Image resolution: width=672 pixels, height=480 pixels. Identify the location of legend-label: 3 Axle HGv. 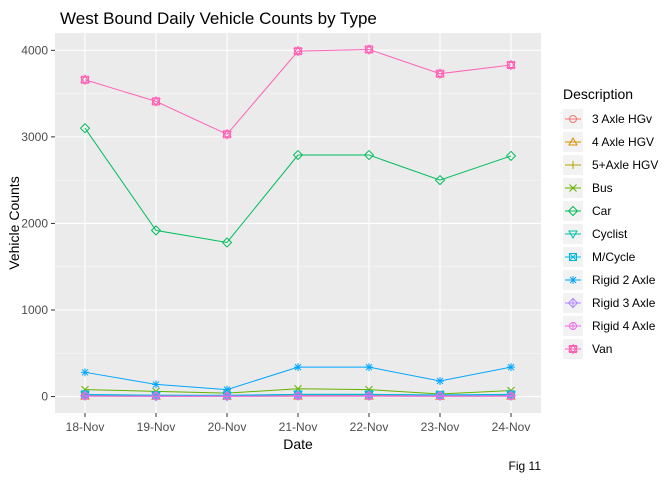
(622, 119).